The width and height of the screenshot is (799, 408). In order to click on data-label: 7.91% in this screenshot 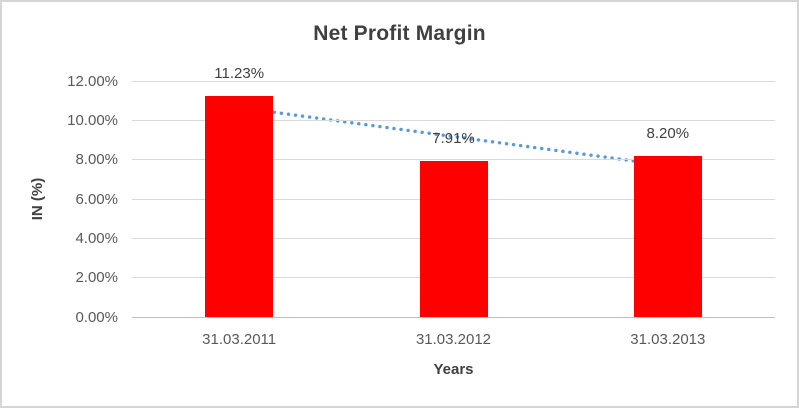, I will do `click(453, 139)`.